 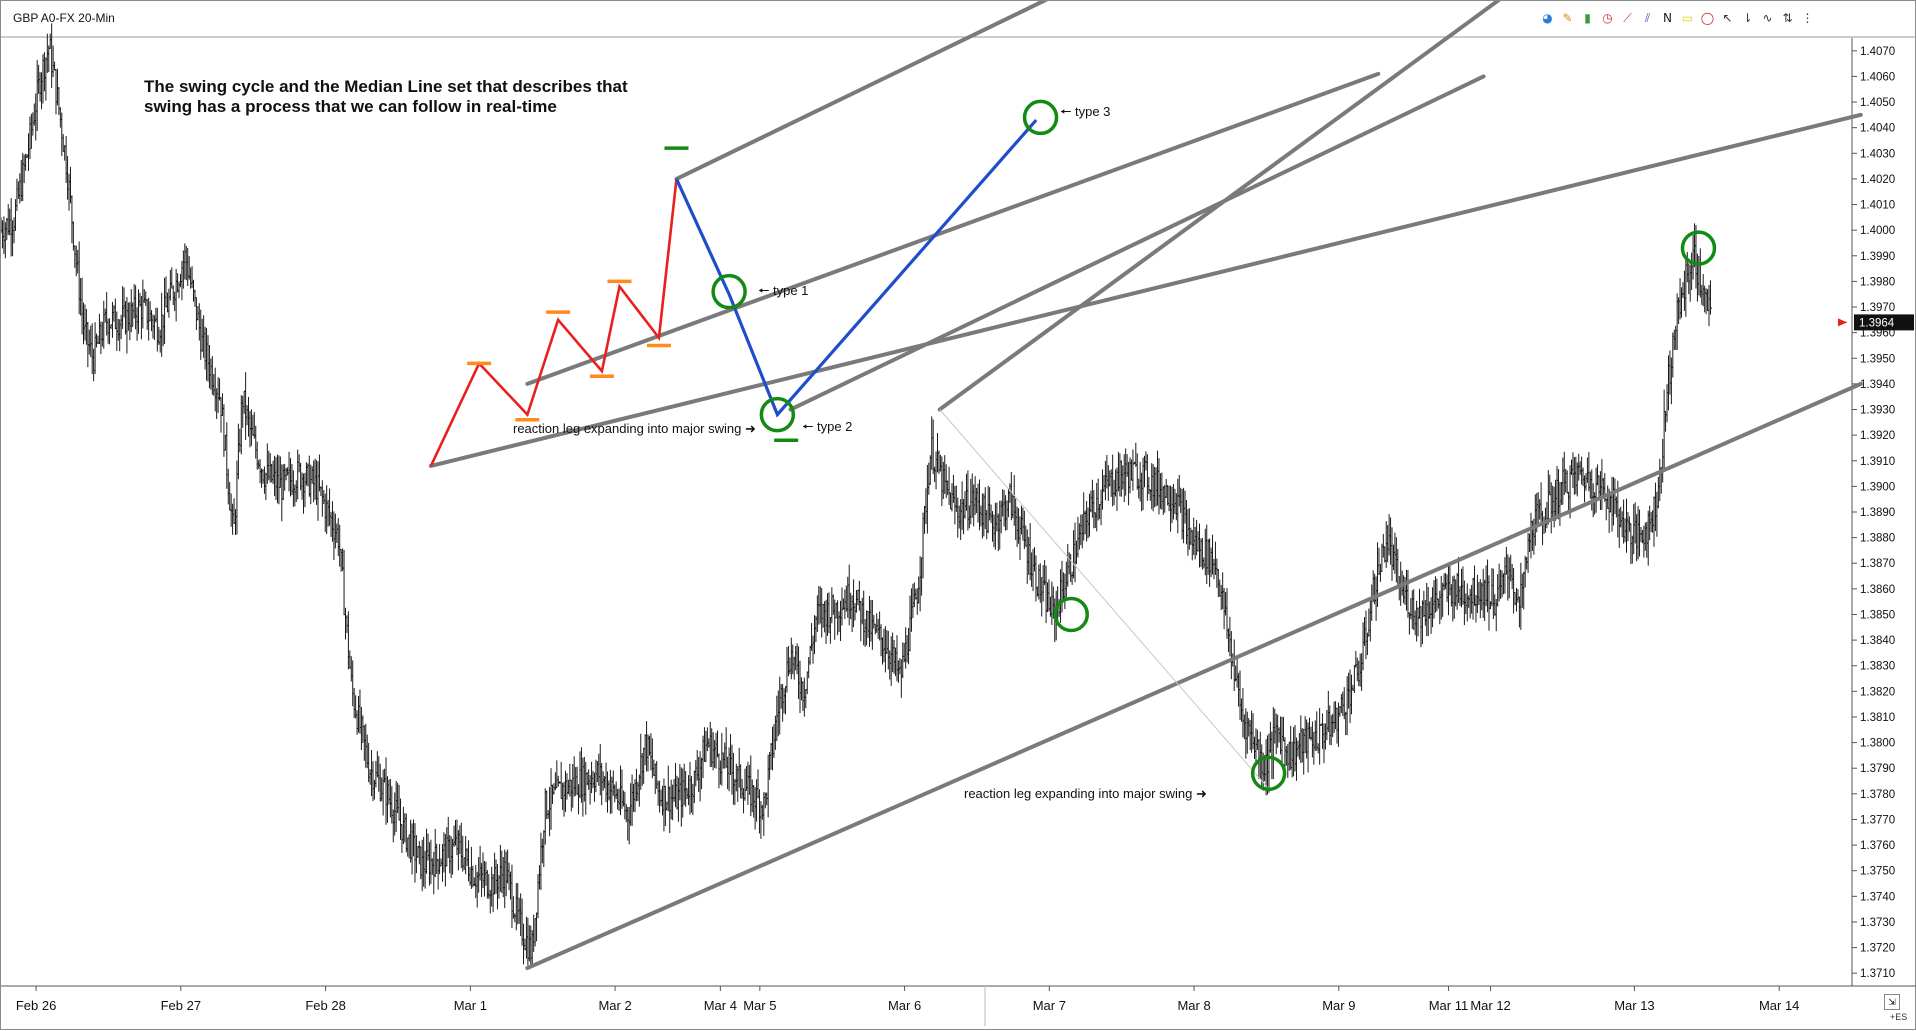 What do you see at coordinates (1877, 52) in the screenshot?
I see `price-tick-label: 1.4070` at bounding box center [1877, 52].